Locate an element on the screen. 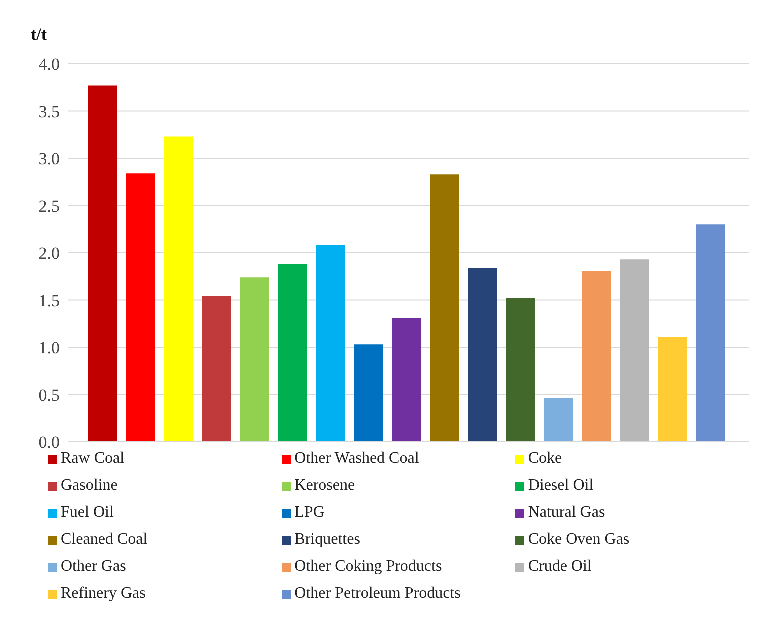  y-tick-label: 2.5 is located at coordinates (49, 206).